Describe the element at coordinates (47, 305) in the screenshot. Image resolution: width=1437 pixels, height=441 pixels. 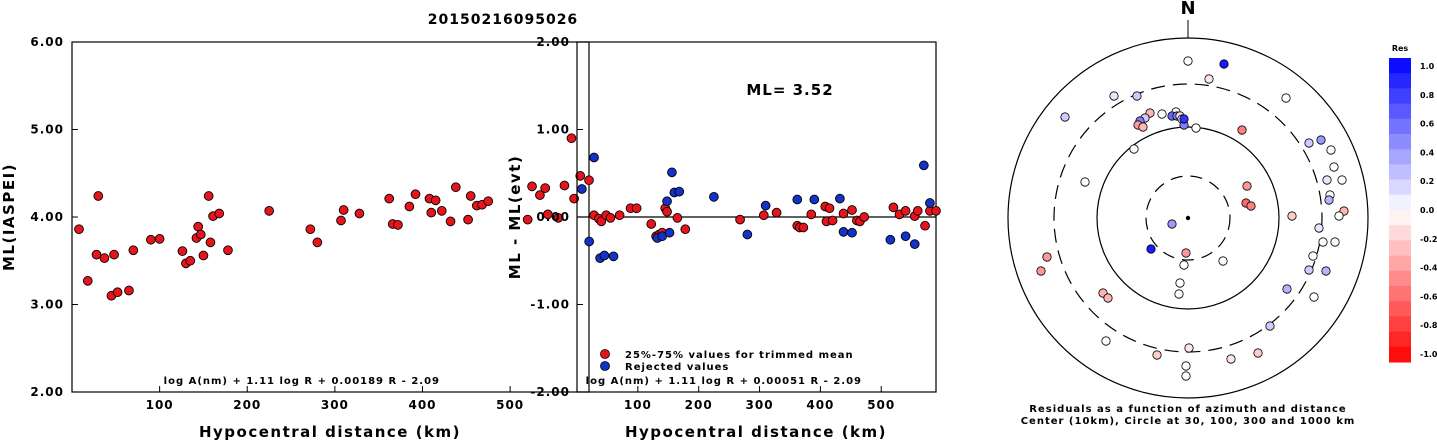
I see `y-tick-label: 3.00` at that location.